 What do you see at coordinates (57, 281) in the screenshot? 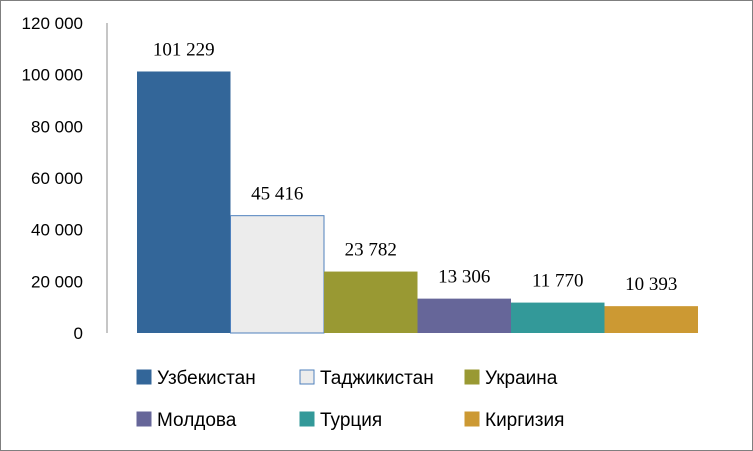
I see `y-tick-label: 20 000` at bounding box center [57, 281].